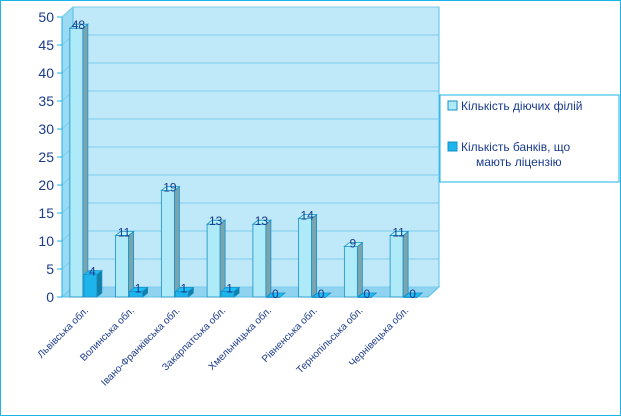 This screenshot has width=621, height=416. What do you see at coordinates (46, 157) in the screenshot?
I see `y-tick-label-5: 25` at bounding box center [46, 157].